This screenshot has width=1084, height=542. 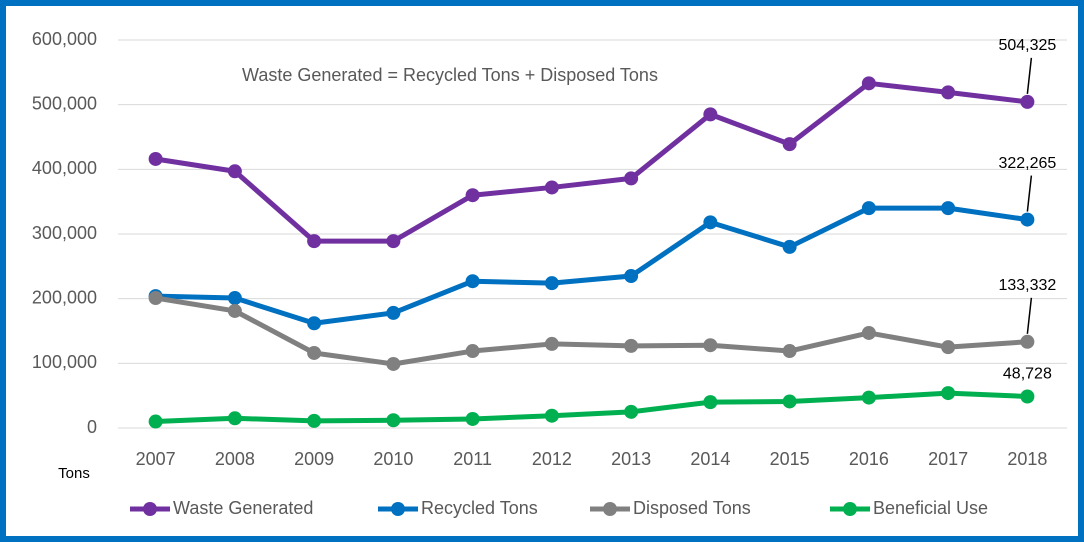 I want to click on x-tick-label: 2016, so click(x=869, y=459).